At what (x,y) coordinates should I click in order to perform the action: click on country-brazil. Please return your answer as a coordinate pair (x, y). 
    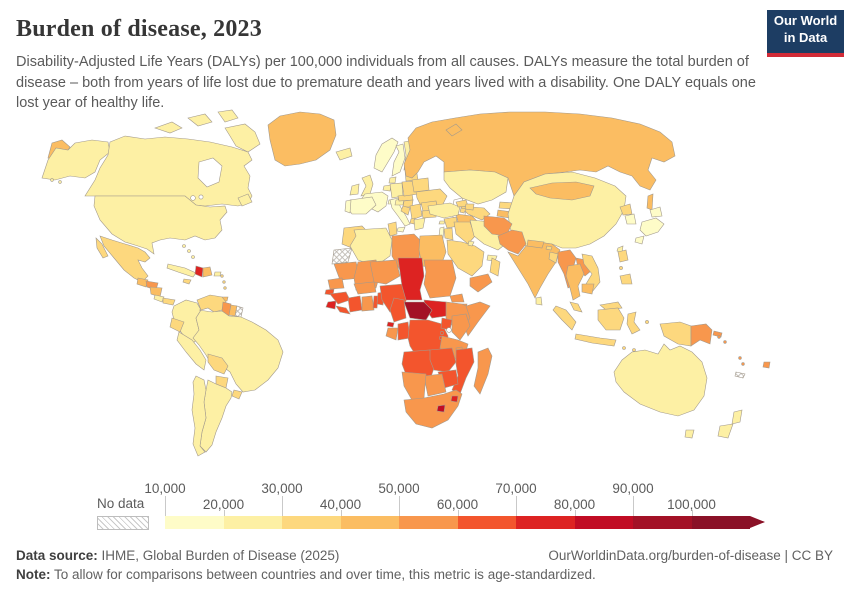
    Looking at the image, I should click on (238, 351).